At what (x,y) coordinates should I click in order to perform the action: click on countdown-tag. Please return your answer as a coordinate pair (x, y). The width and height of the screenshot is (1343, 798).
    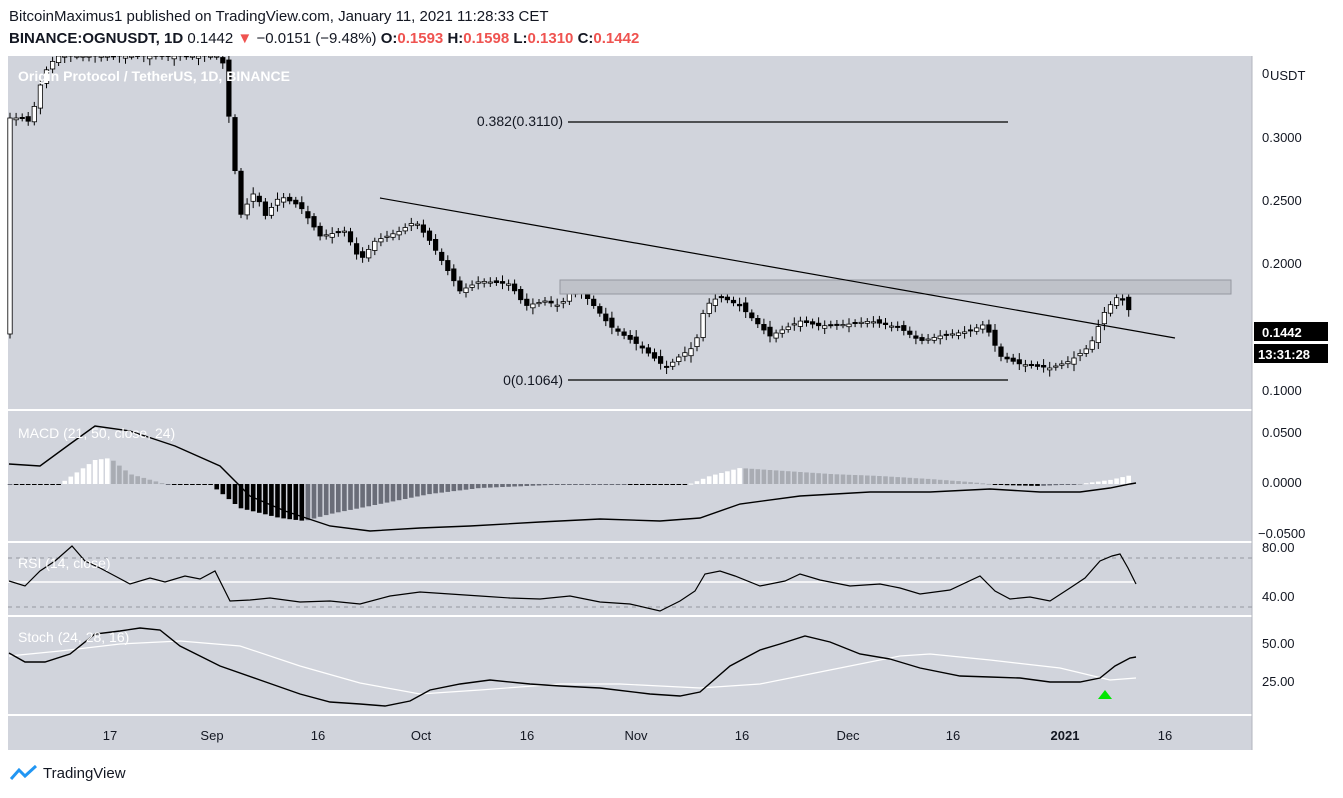
    Looking at the image, I should click on (1291, 353).